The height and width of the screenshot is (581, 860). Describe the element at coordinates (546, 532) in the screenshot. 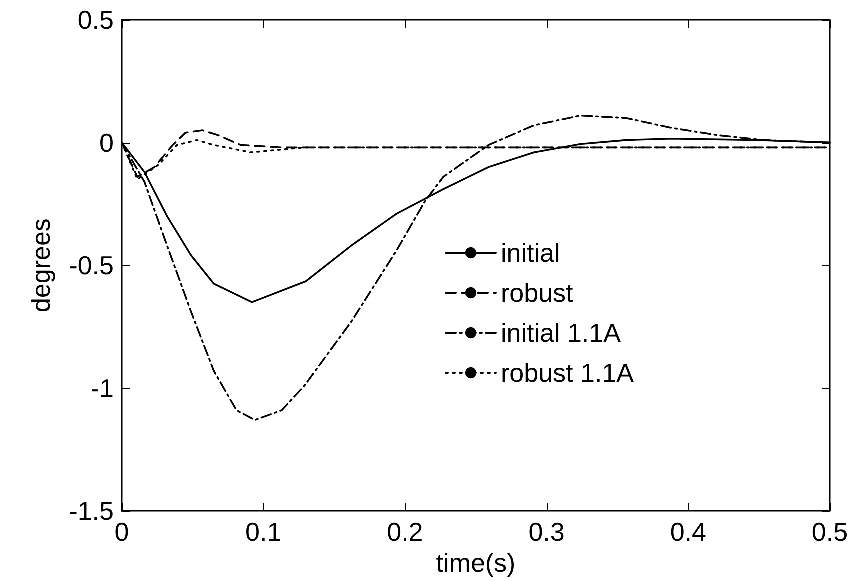

I see `x-tick-label: 0.3` at that location.